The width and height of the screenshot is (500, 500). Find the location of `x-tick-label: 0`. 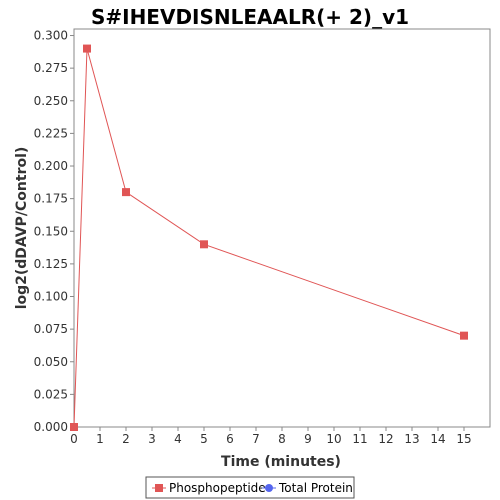

x-tick-label: 0 is located at coordinates (74, 439).